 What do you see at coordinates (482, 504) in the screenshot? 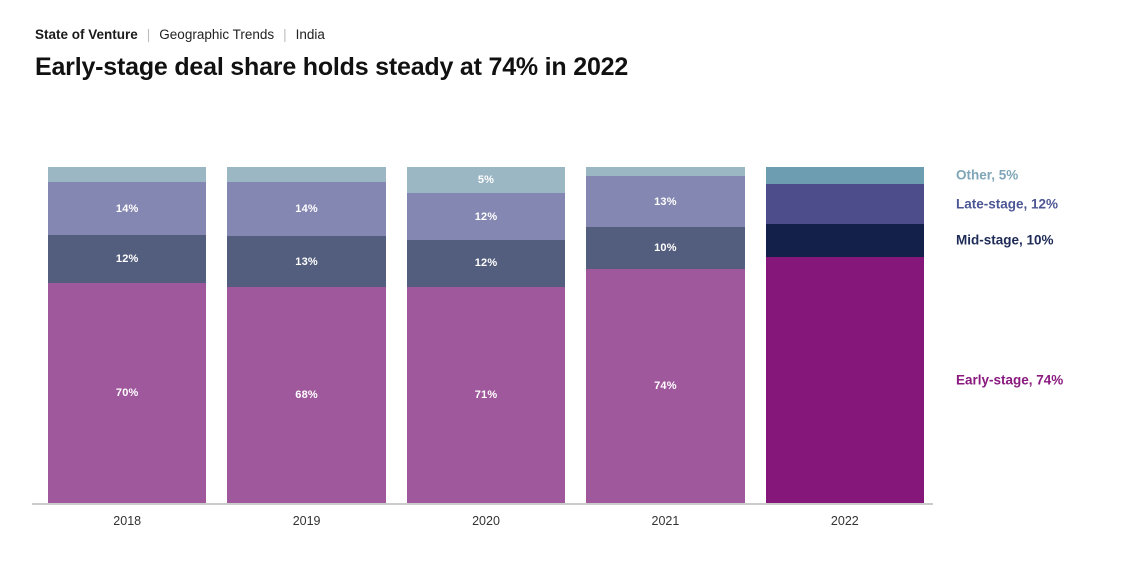
I see `x-axis-line` at bounding box center [482, 504].